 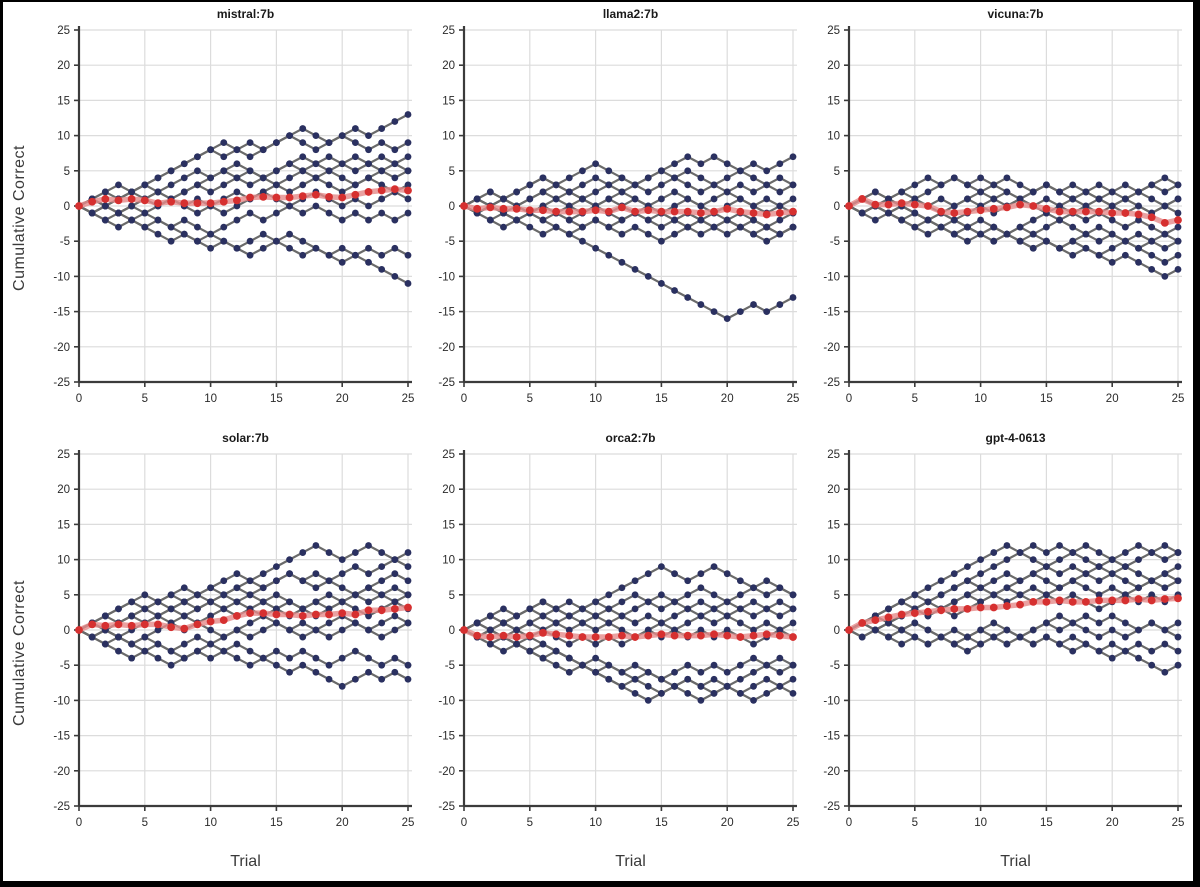 What do you see at coordinates (145, 399) in the screenshot?
I see `x-tick-label: 5` at bounding box center [145, 399].